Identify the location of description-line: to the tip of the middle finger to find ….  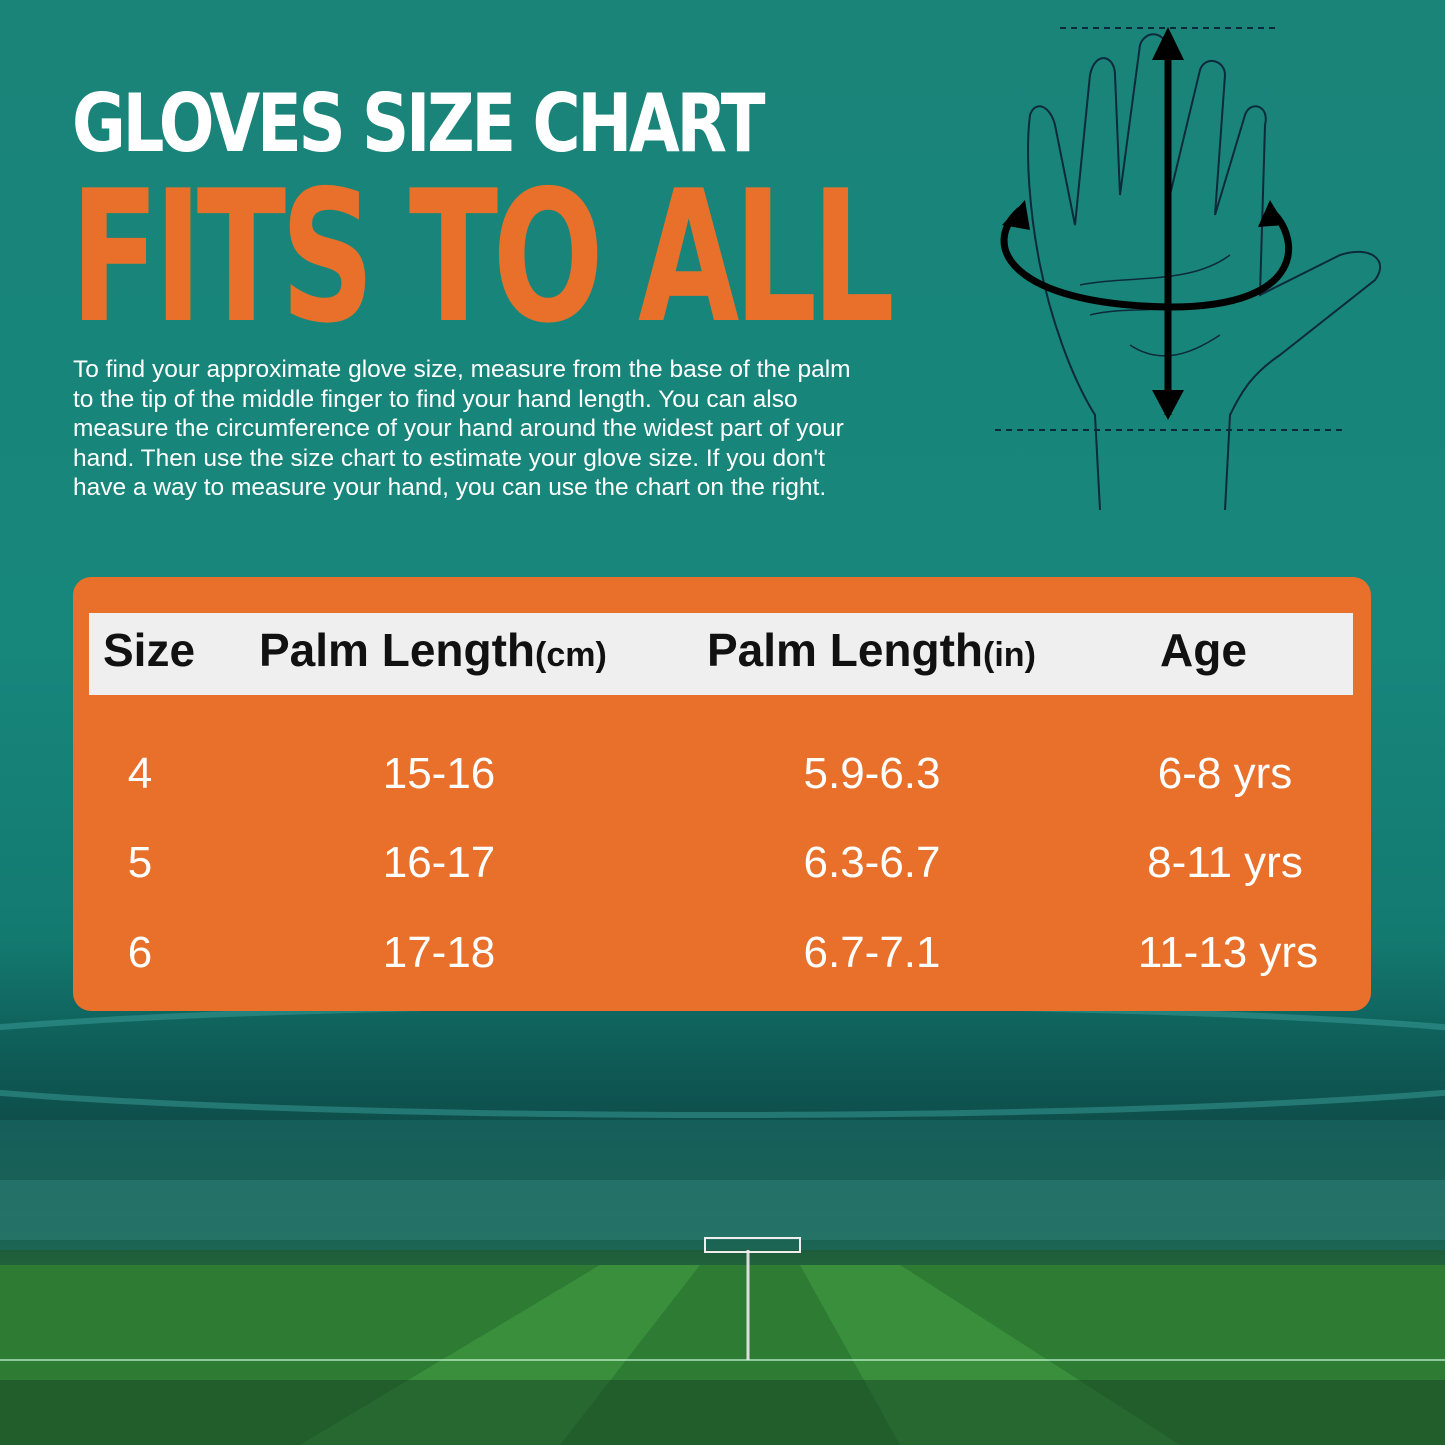
(435, 399).